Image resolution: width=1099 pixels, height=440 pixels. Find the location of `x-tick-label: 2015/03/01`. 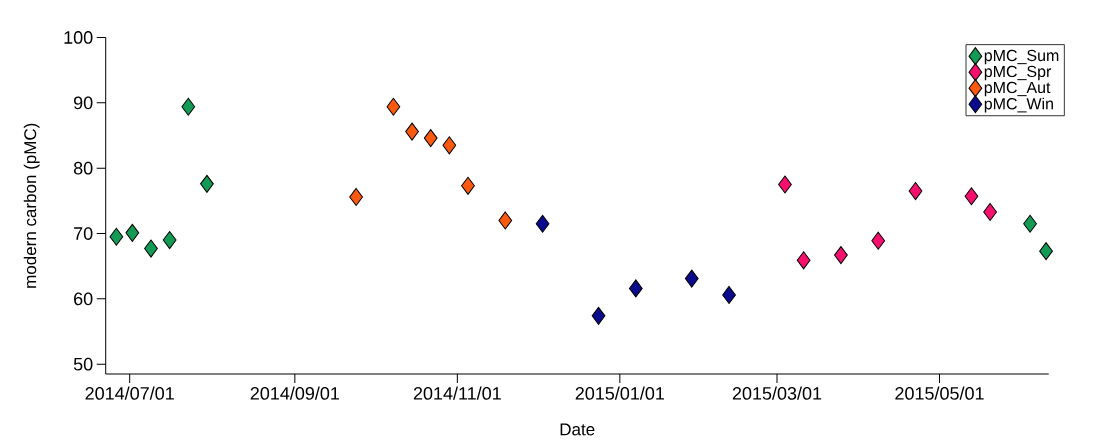

x-tick-label: 2015/03/01 is located at coordinates (777, 393).